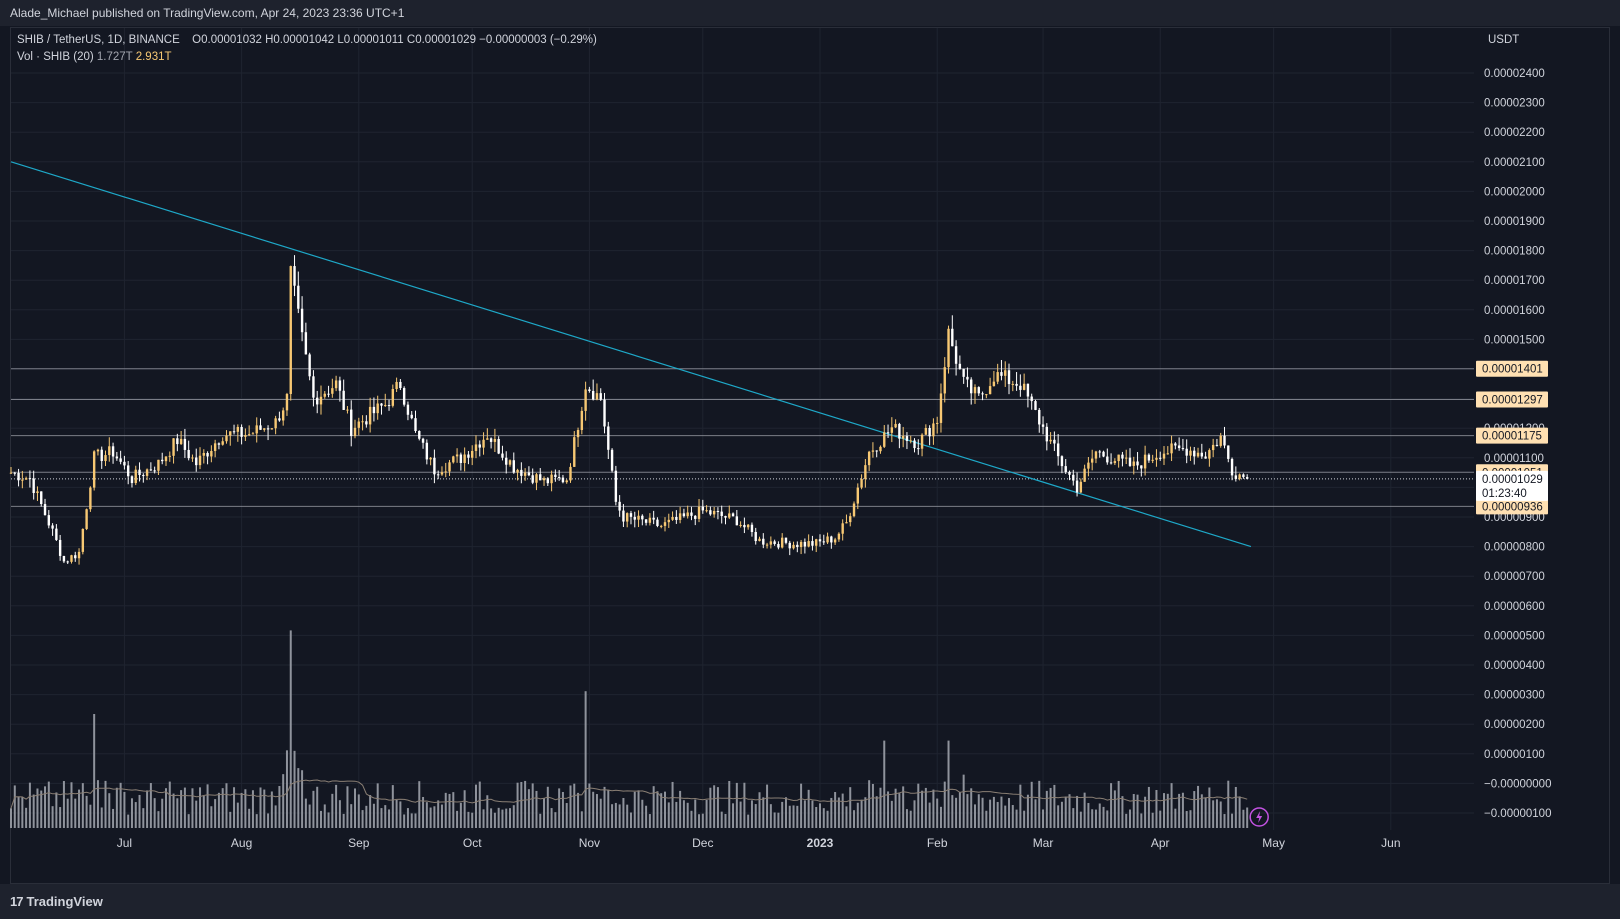 Image resolution: width=1620 pixels, height=919 pixels. Describe the element at coordinates (98, 40) in the screenshot. I see `symbol-label: SHIB / TetherUS, 1D, BINANCE` at that location.